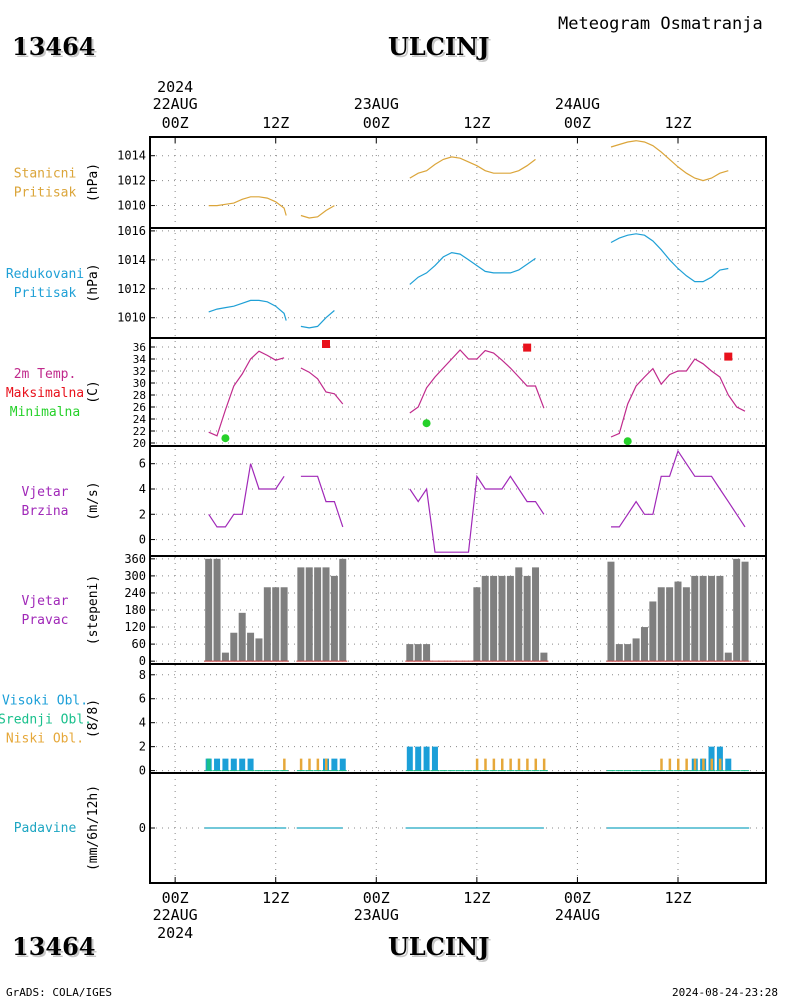 Image resolution: width=800 pixels, height=1000 pixels. I want to click on y-tick-label: 32, so click(139, 371).